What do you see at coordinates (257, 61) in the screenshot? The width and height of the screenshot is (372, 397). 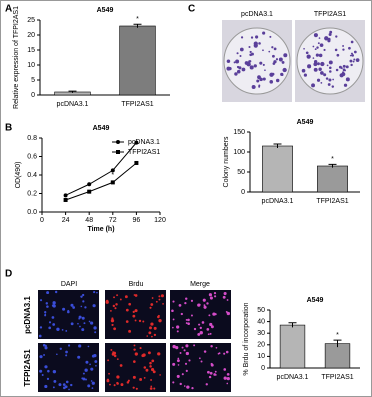 I see `plate` at bounding box center [257, 61].